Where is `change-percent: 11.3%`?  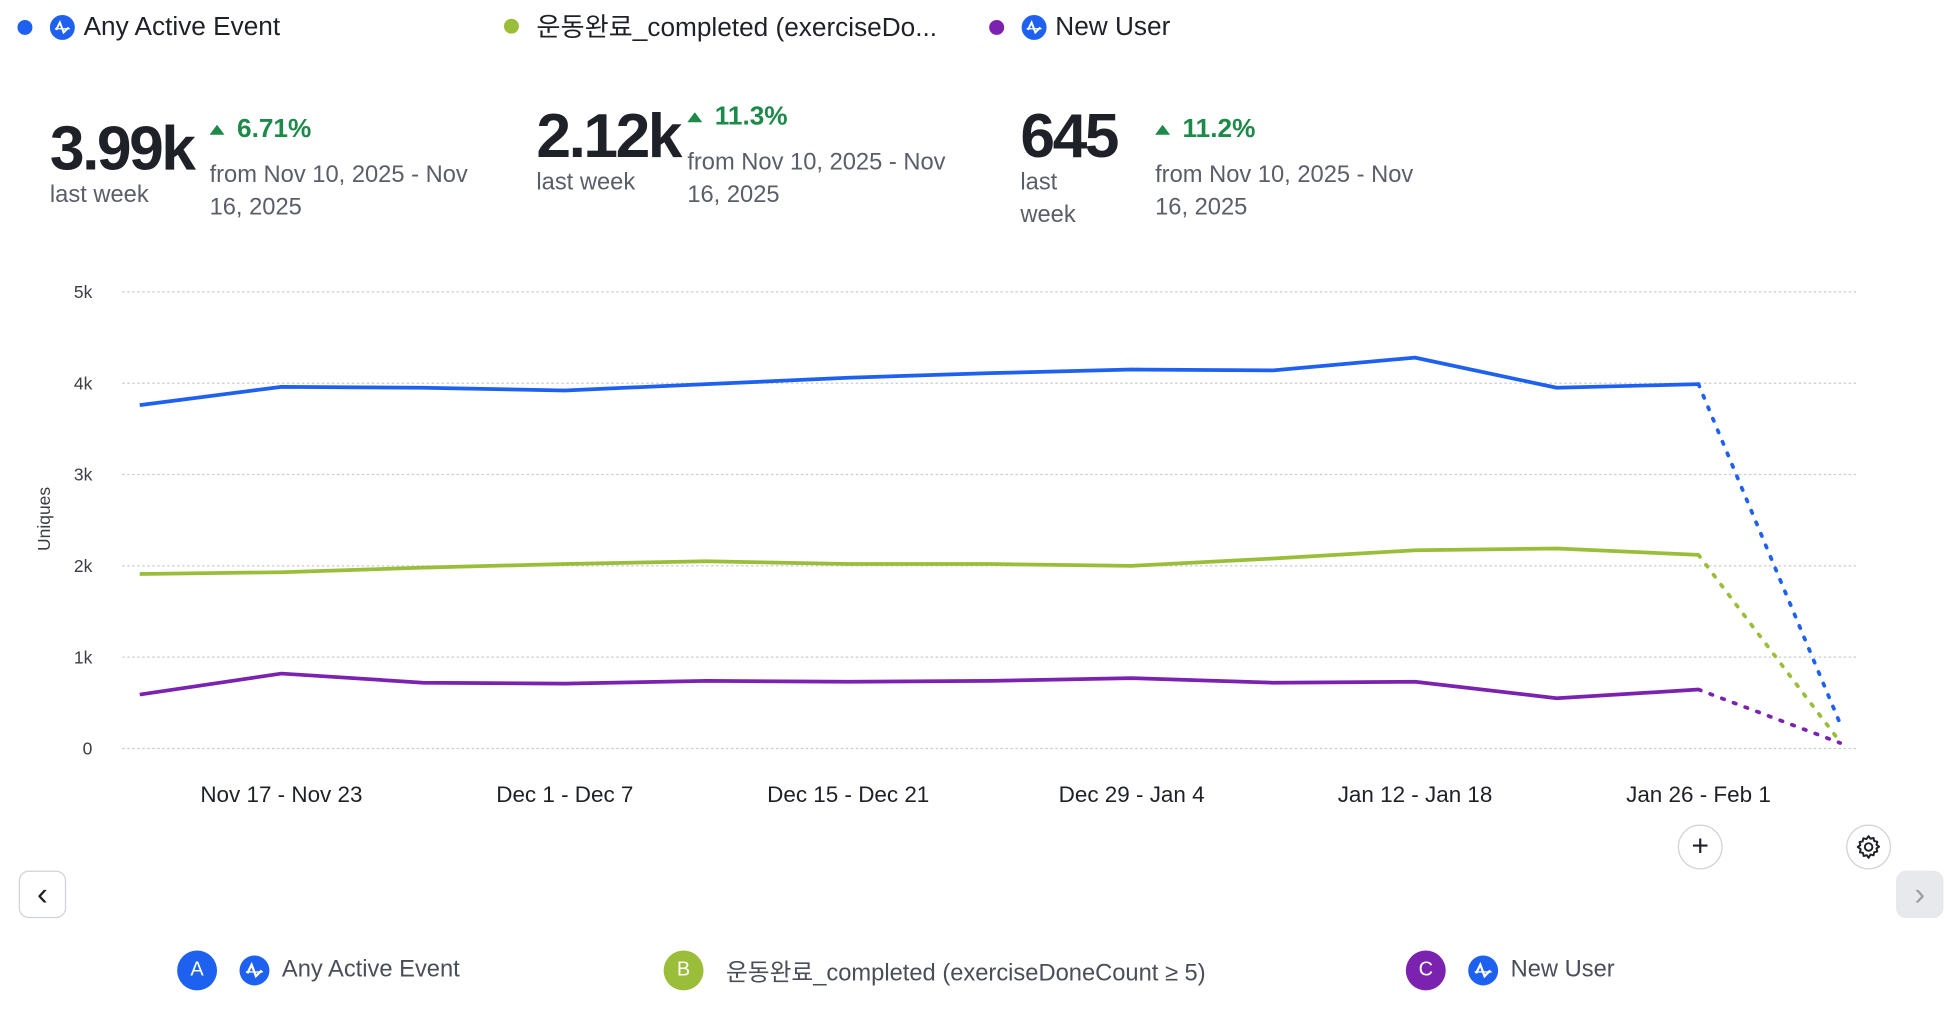 change-percent: 11.3% is located at coordinates (751, 116).